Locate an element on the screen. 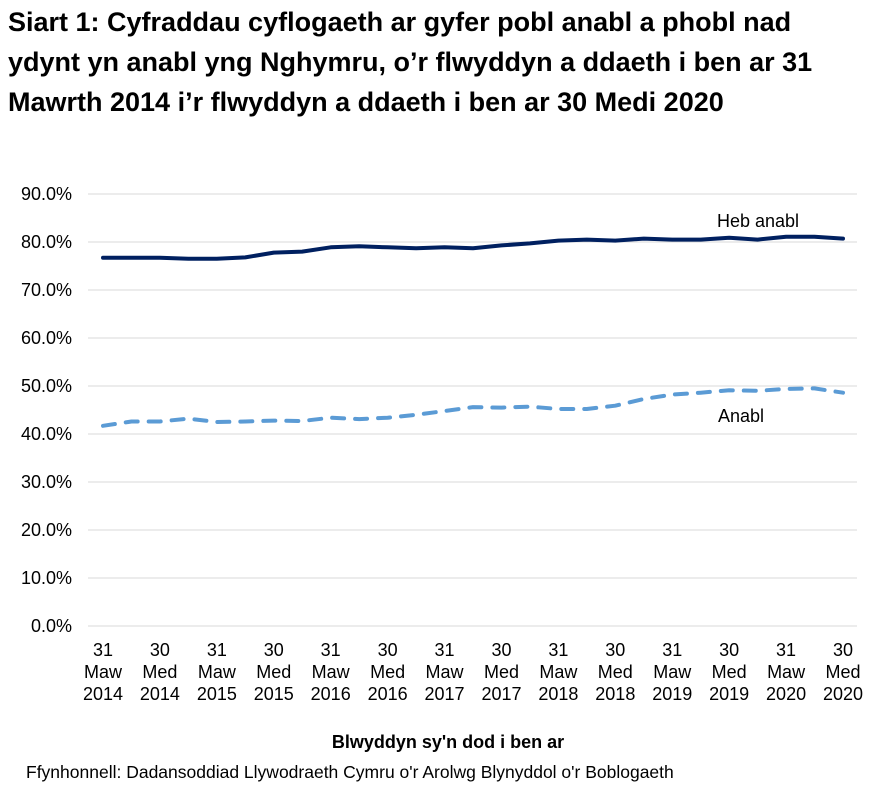 The image size is (879, 795). y-tick-label: 0.0% is located at coordinates (51, 626).